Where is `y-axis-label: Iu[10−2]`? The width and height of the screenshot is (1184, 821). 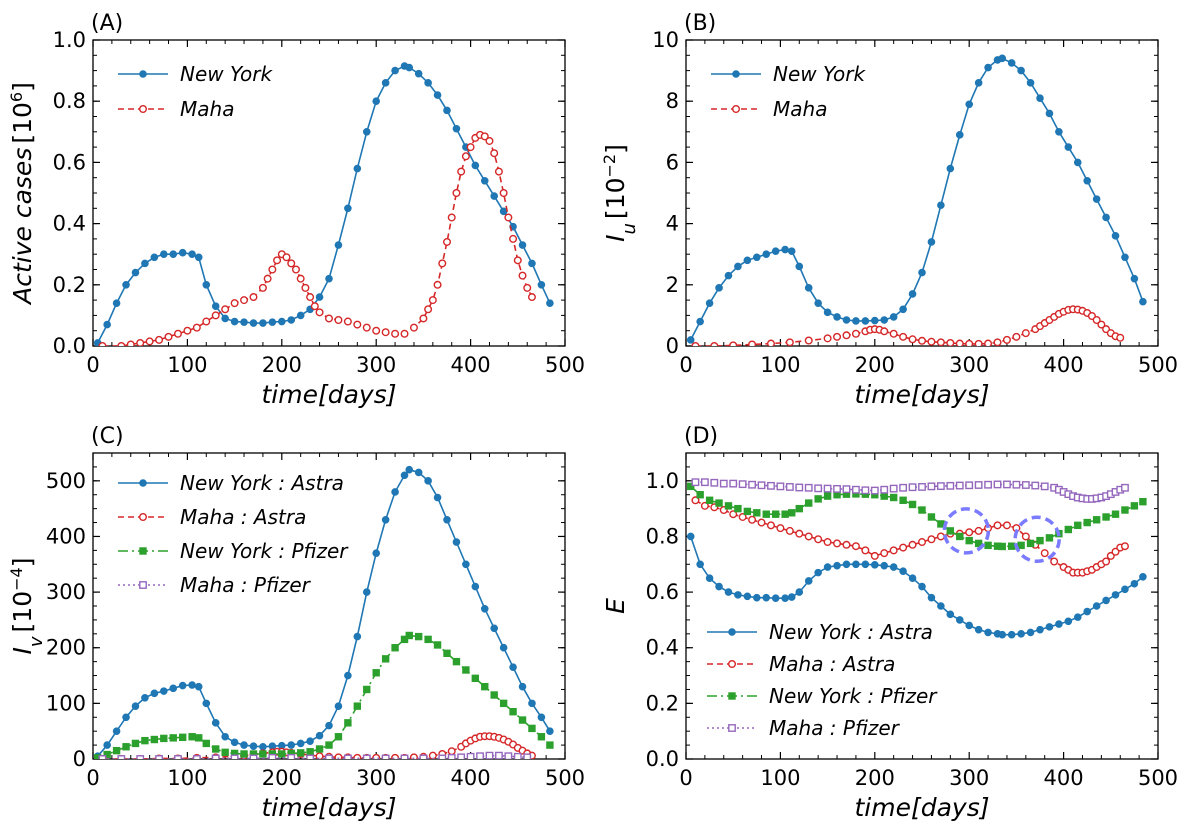
y-axis-label: Iu[10−2] is located at coordinates (620, 193).